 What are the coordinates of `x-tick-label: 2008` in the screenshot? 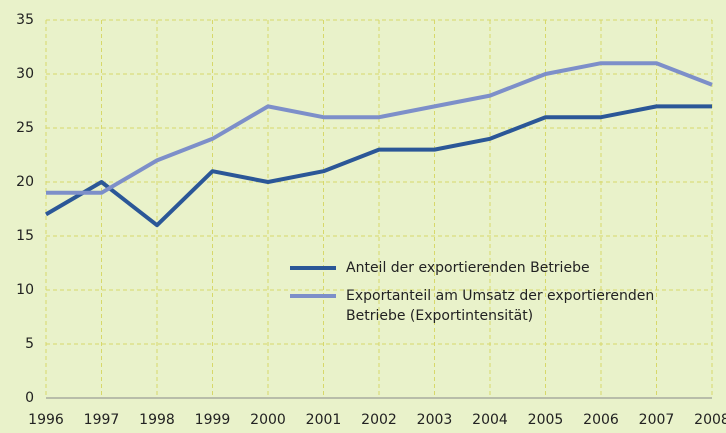 It's located at (710, 420).